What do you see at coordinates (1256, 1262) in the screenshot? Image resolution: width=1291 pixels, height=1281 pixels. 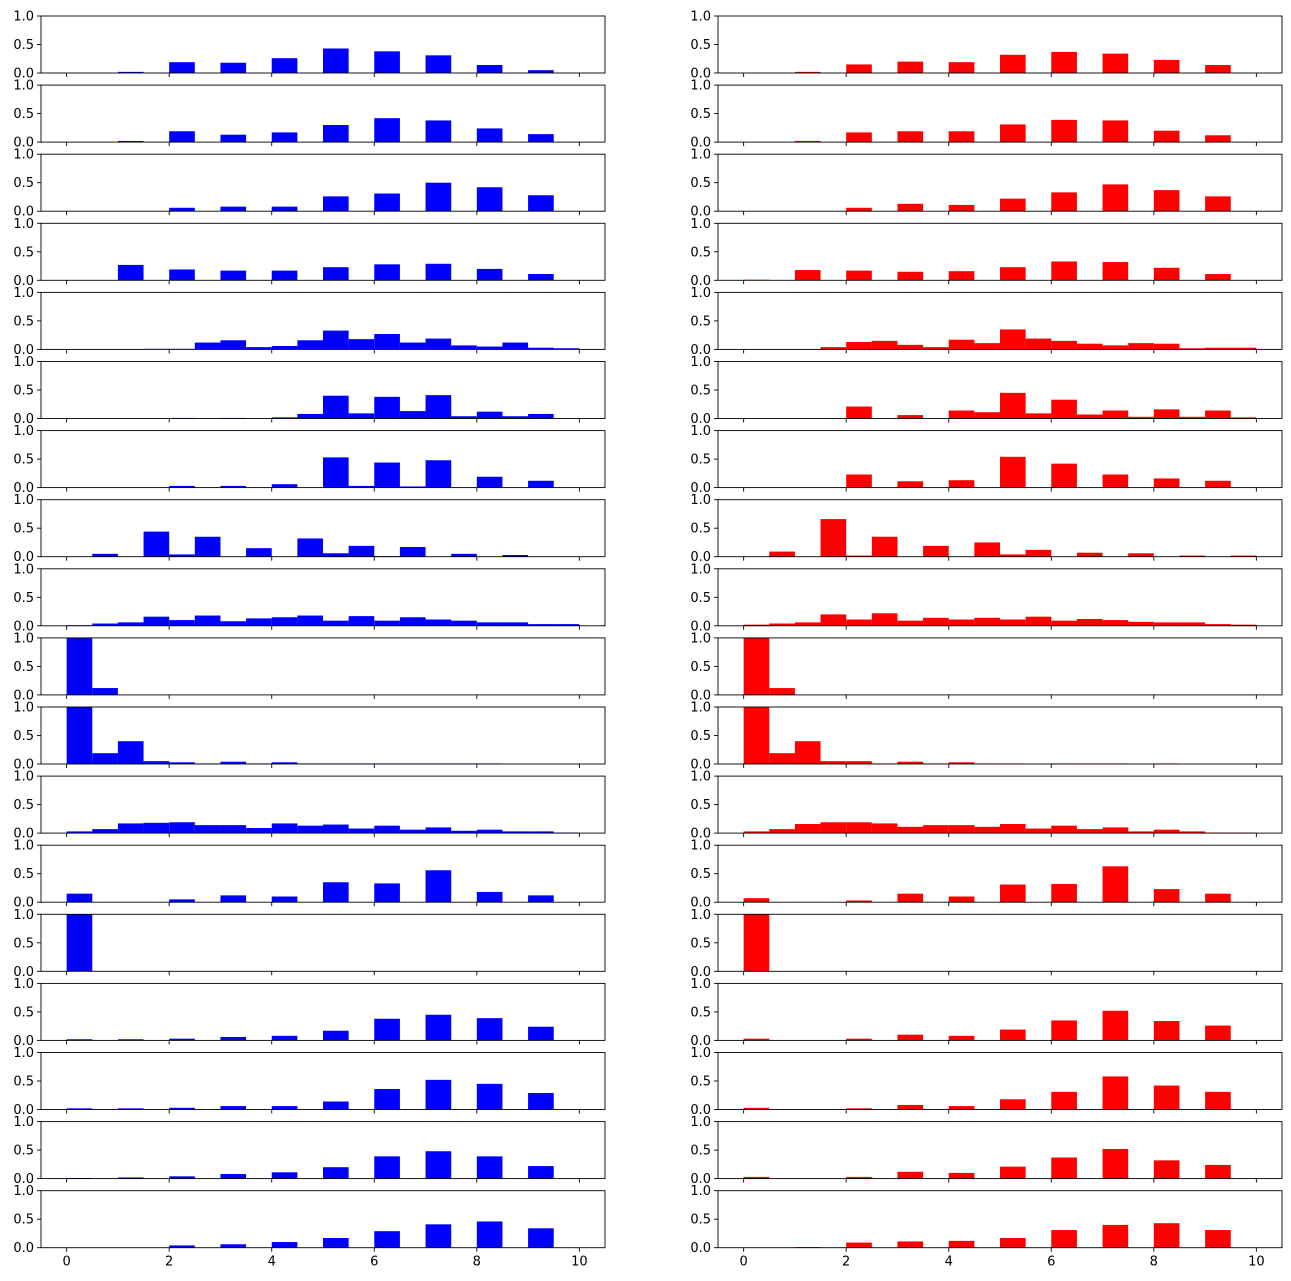 I see `xtick-label-r18-right-5: 10` at bounding box center [1256, 1262].